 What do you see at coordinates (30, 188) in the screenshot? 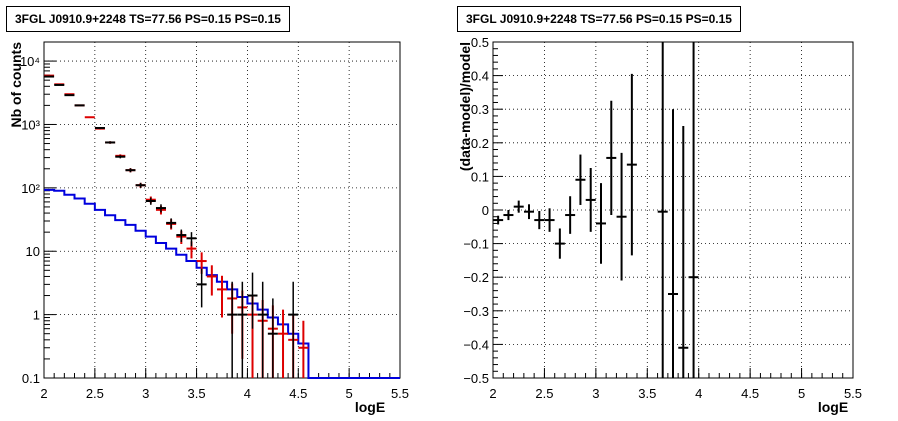
I see `y-tick-label: 10²` at bounding box center [30, 188].